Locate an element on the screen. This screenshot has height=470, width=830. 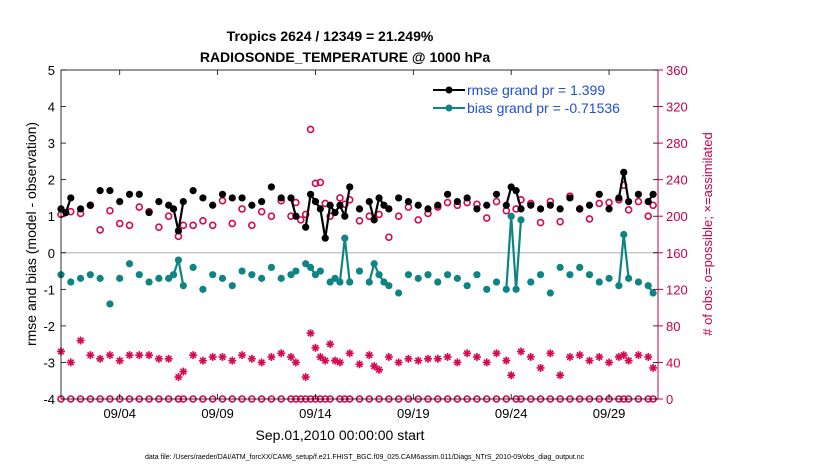
y-right-tick-label: 320 is located at coordinates (677, 107).